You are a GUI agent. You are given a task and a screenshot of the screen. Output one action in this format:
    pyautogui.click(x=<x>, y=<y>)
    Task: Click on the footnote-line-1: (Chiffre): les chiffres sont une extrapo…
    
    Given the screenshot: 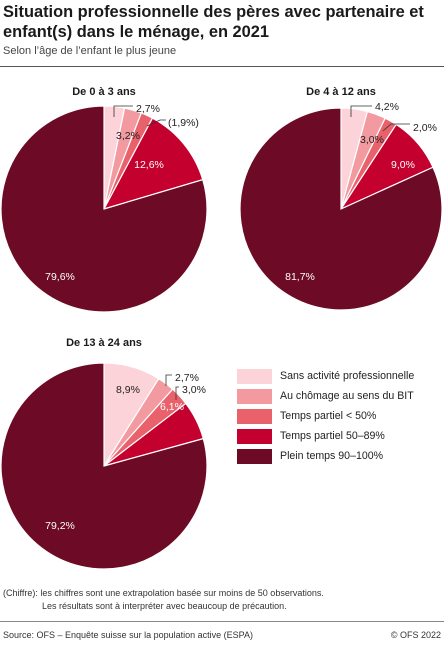 What is the action you would take?
    pyautogui.click(x=163, y=593)
    